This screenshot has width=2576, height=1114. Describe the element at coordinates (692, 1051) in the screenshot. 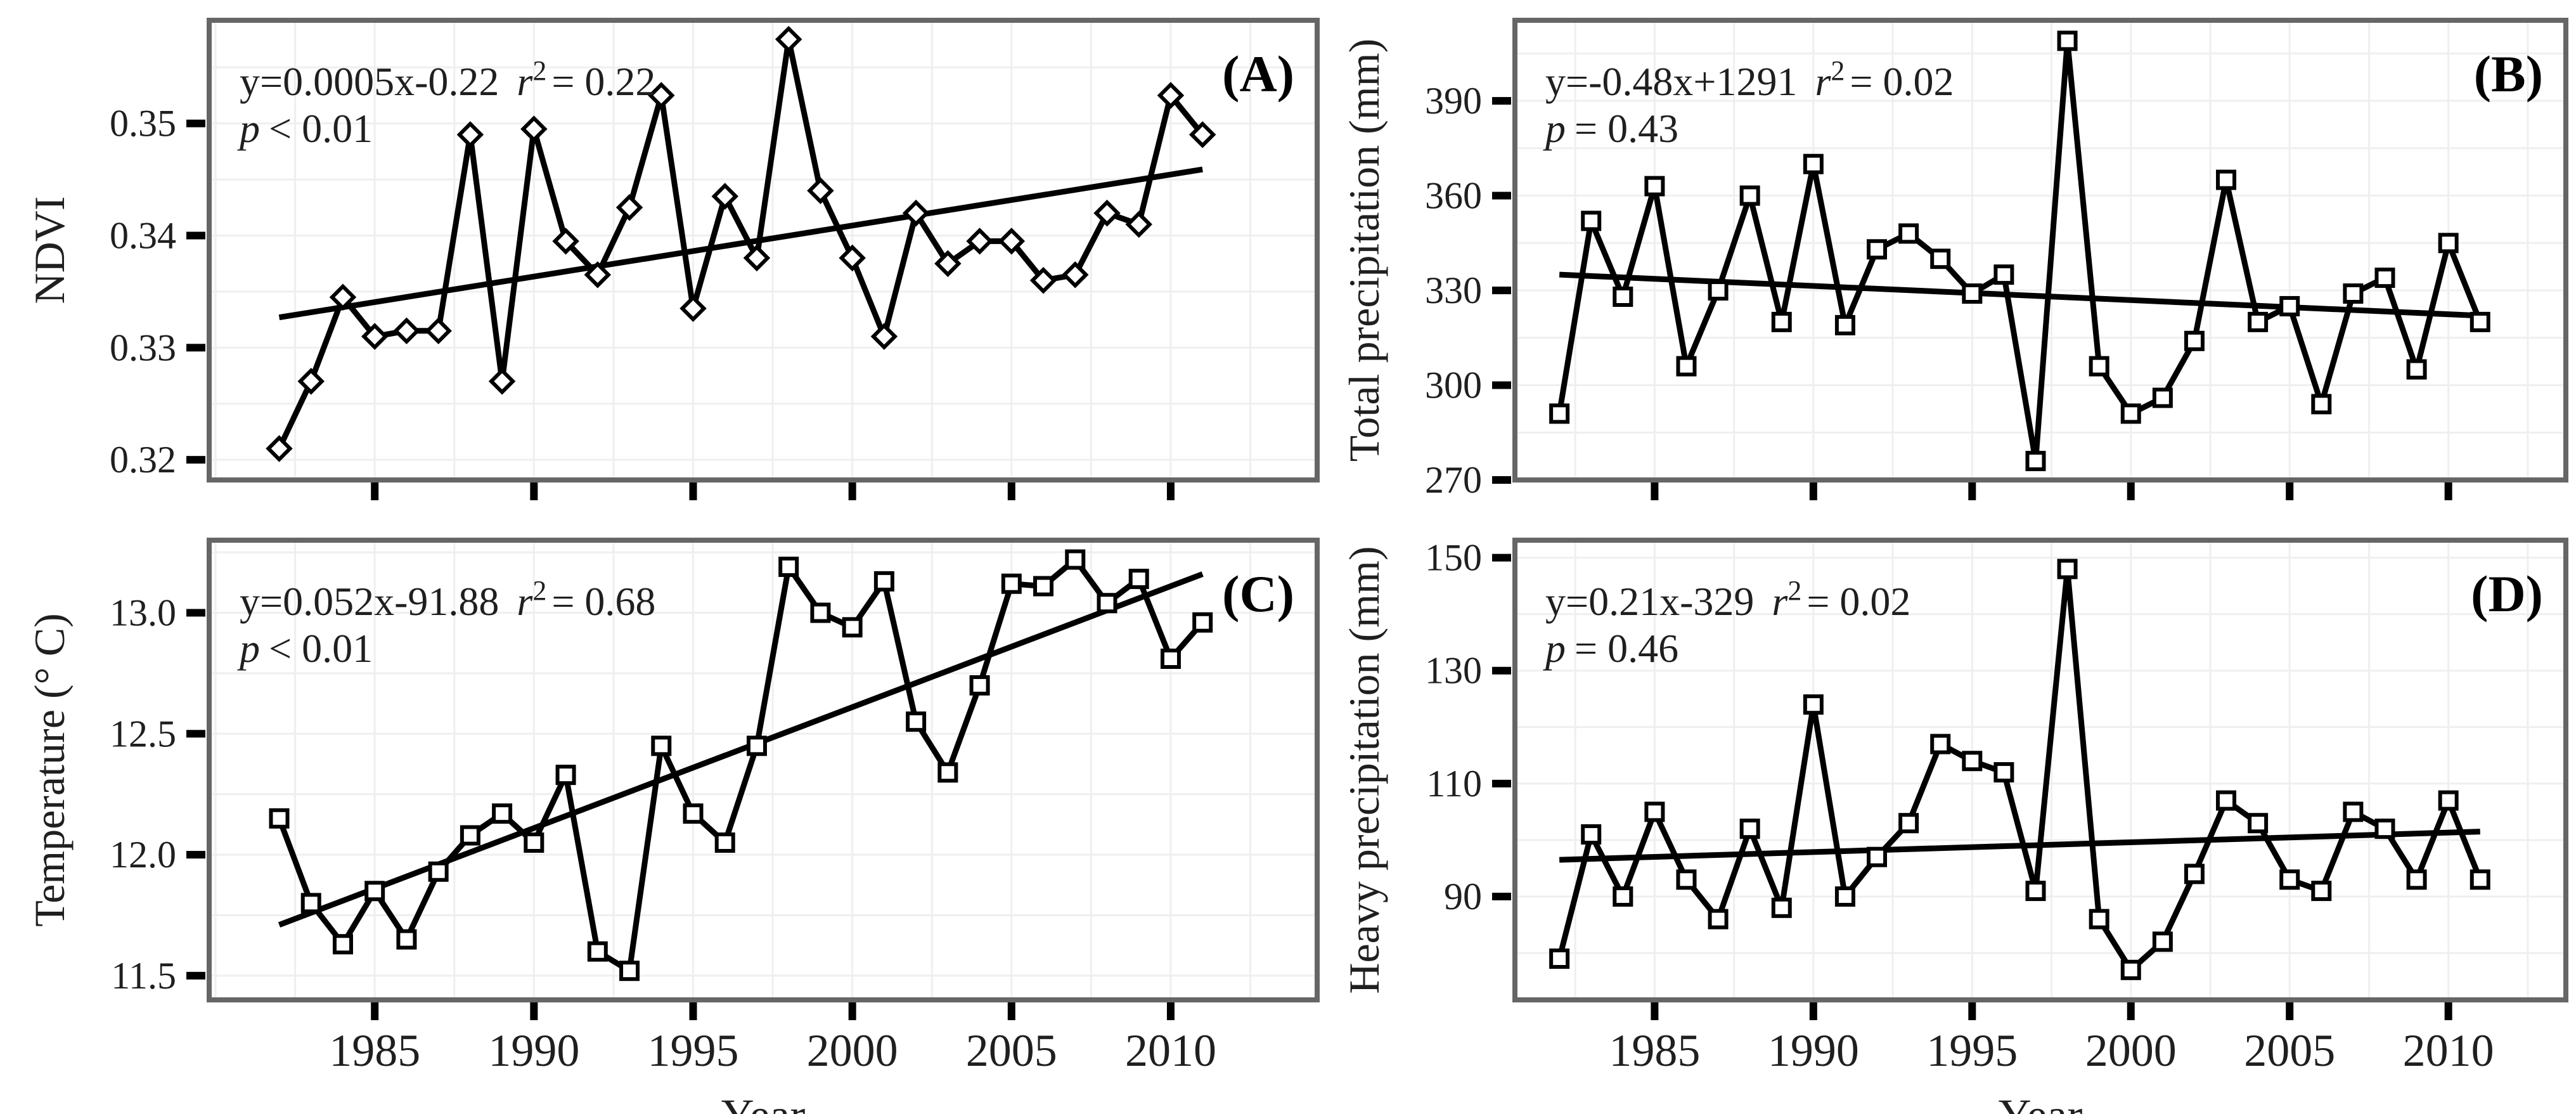

I see `x-tick-label: 1995` at that location.